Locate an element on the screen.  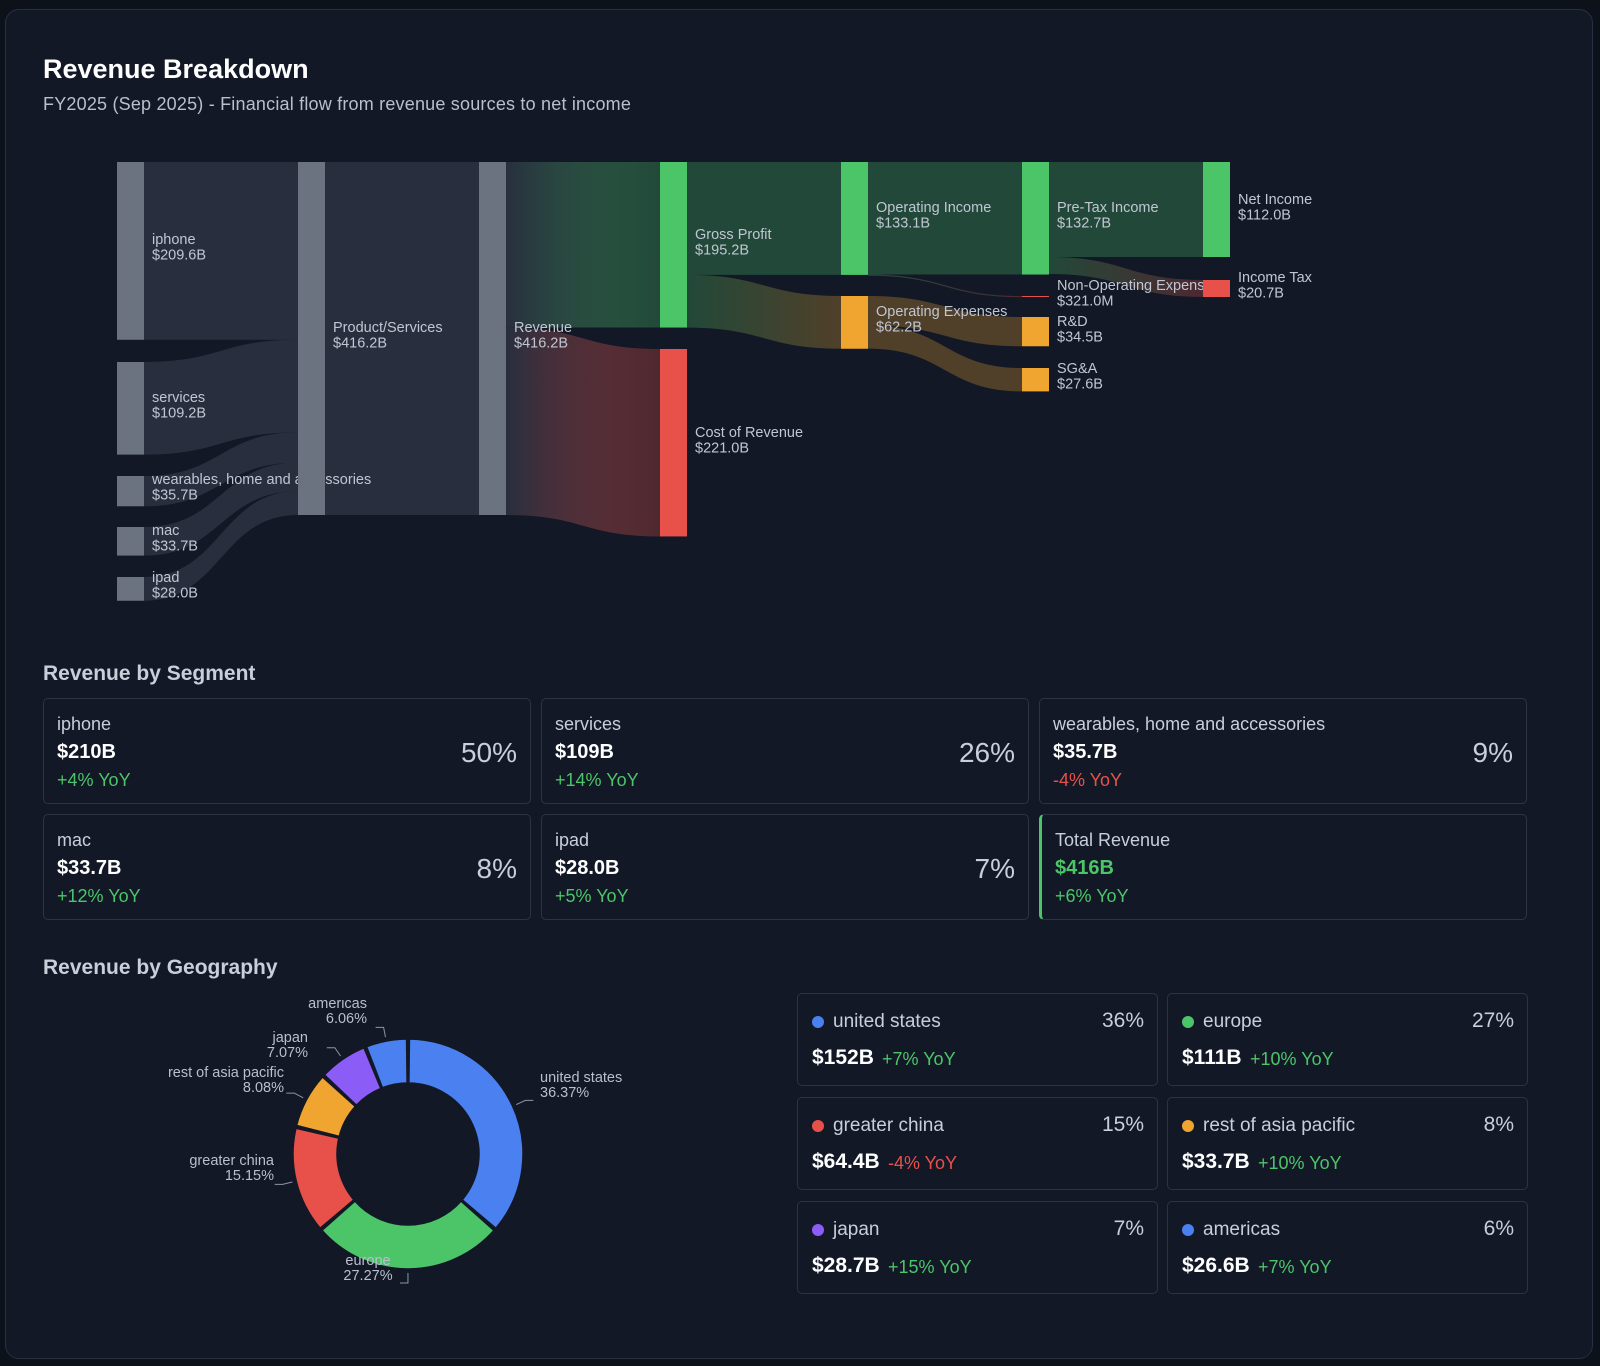
donut-slice-rest-of-asia-pacific is located at coordinates (326, 1106).